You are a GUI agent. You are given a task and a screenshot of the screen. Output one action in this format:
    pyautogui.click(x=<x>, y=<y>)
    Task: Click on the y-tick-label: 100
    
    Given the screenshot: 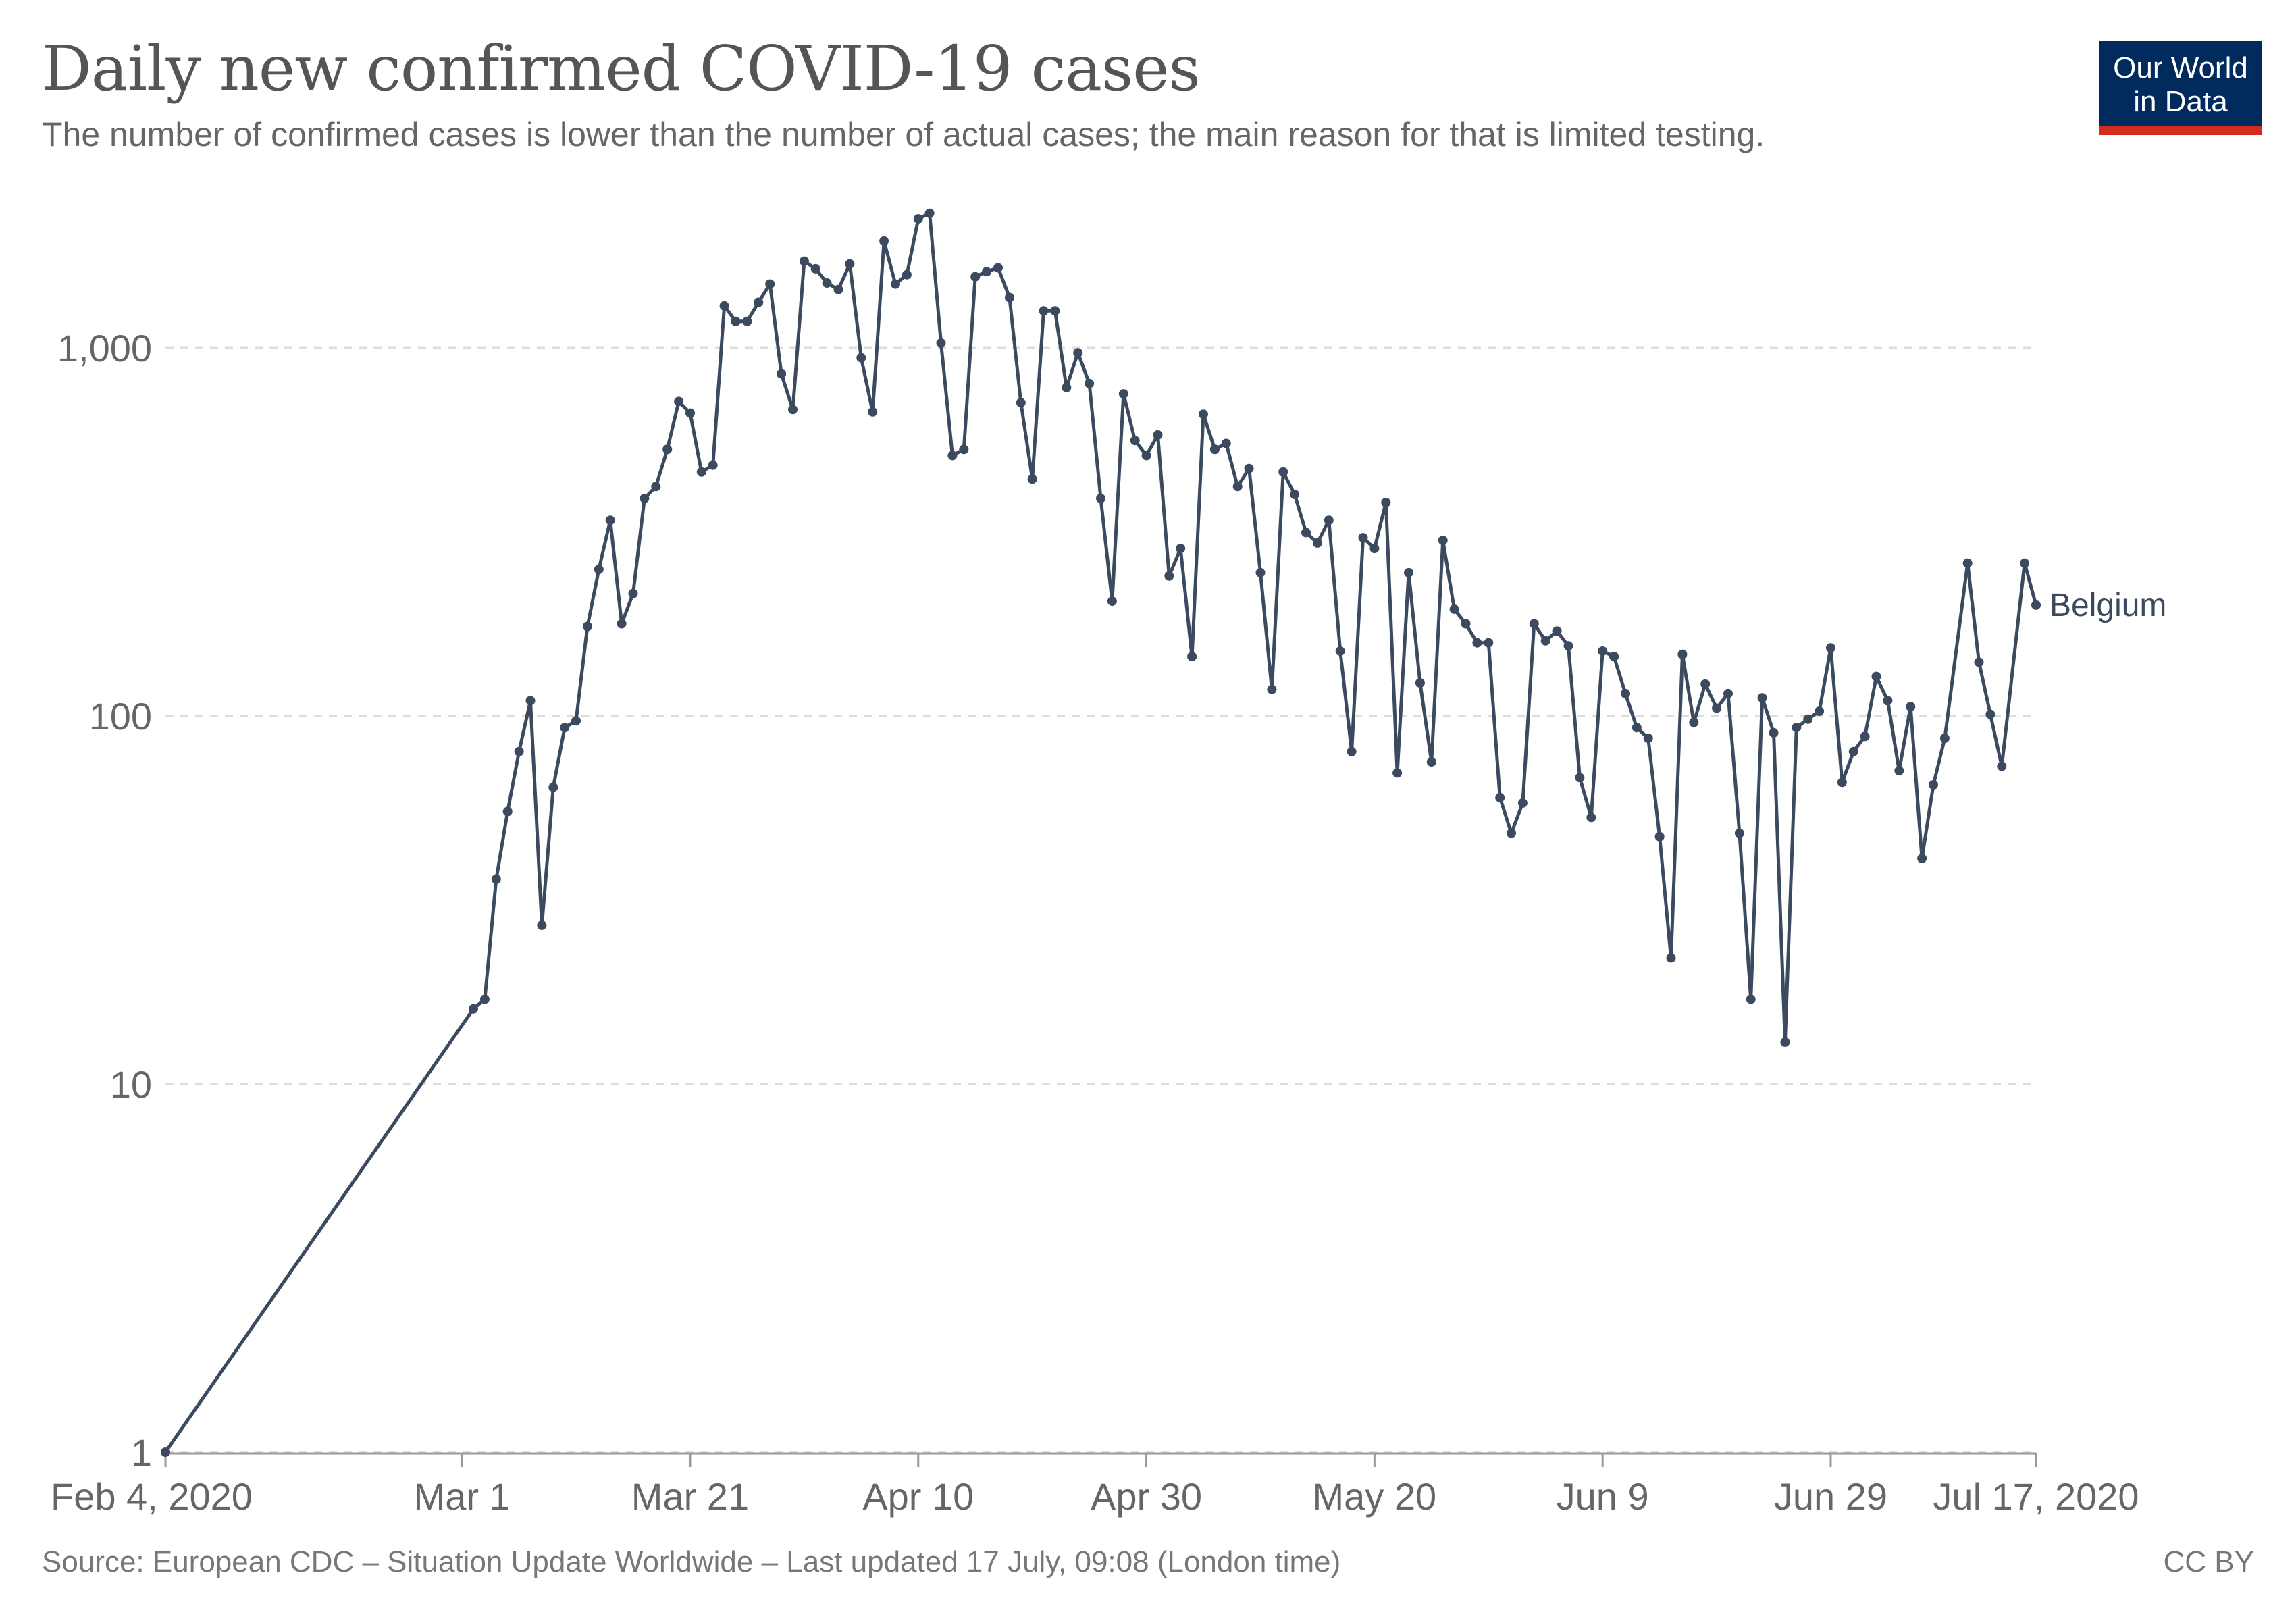 What is the action you would take?
    pyautogui.click(x=120, y=716)
    